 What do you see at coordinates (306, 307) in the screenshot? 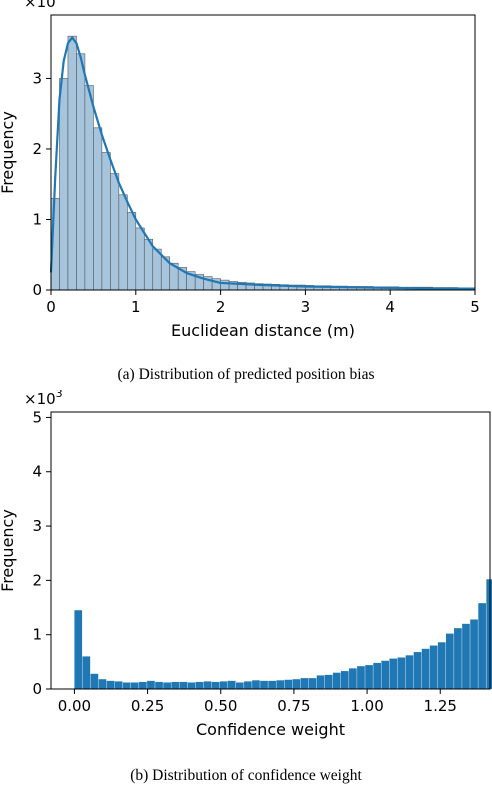
I see `x-tick-label: 3` at bounding box center [306, 307].